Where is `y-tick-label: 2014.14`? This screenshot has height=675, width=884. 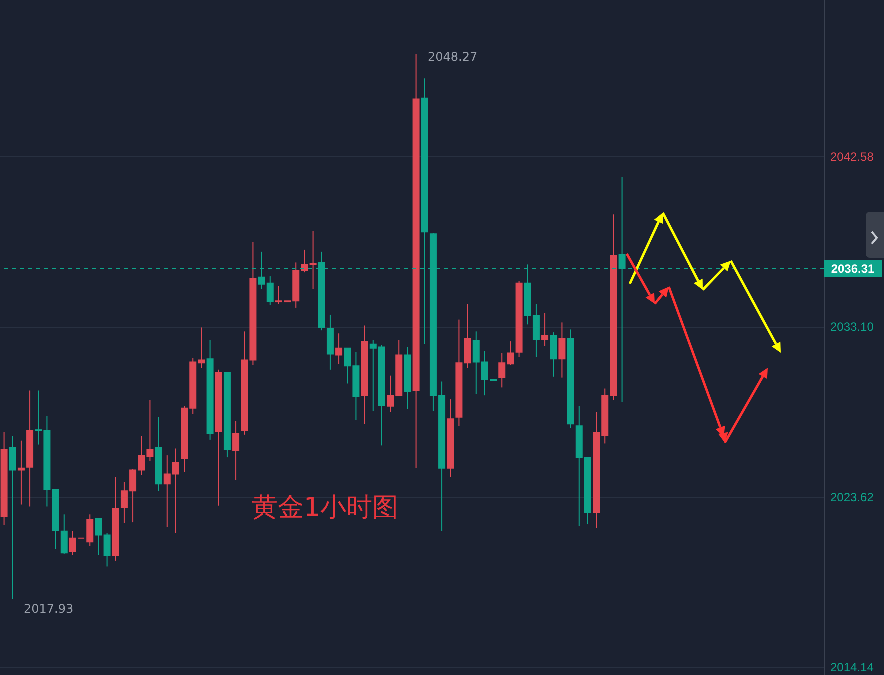 y-tick-label: 2014.14 is located at coordinates (852, 667).